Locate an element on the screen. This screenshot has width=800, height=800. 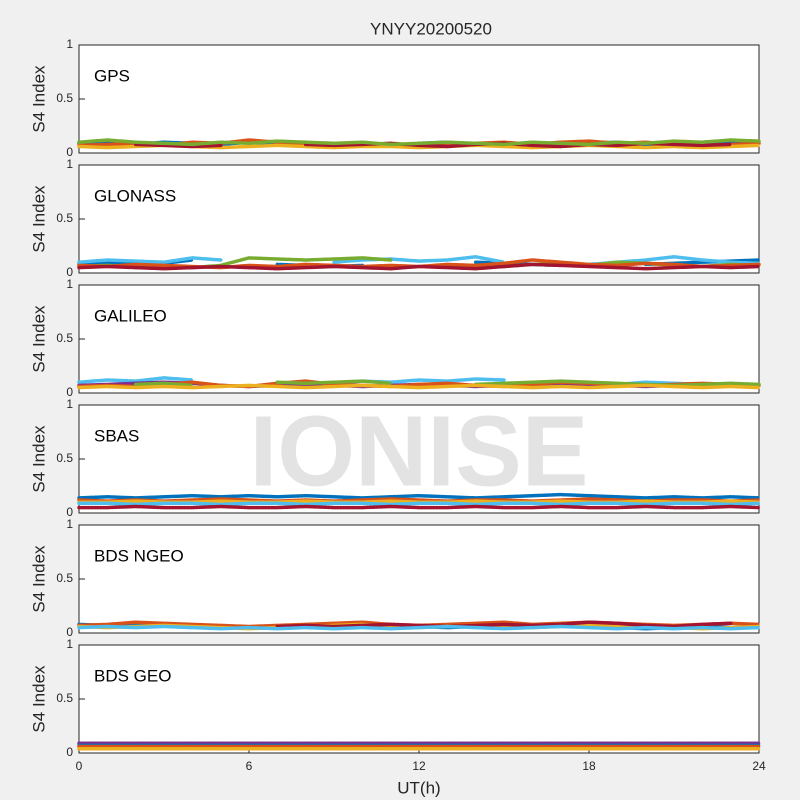
panel-label: GLONASS is located at coordinates (135, 195).